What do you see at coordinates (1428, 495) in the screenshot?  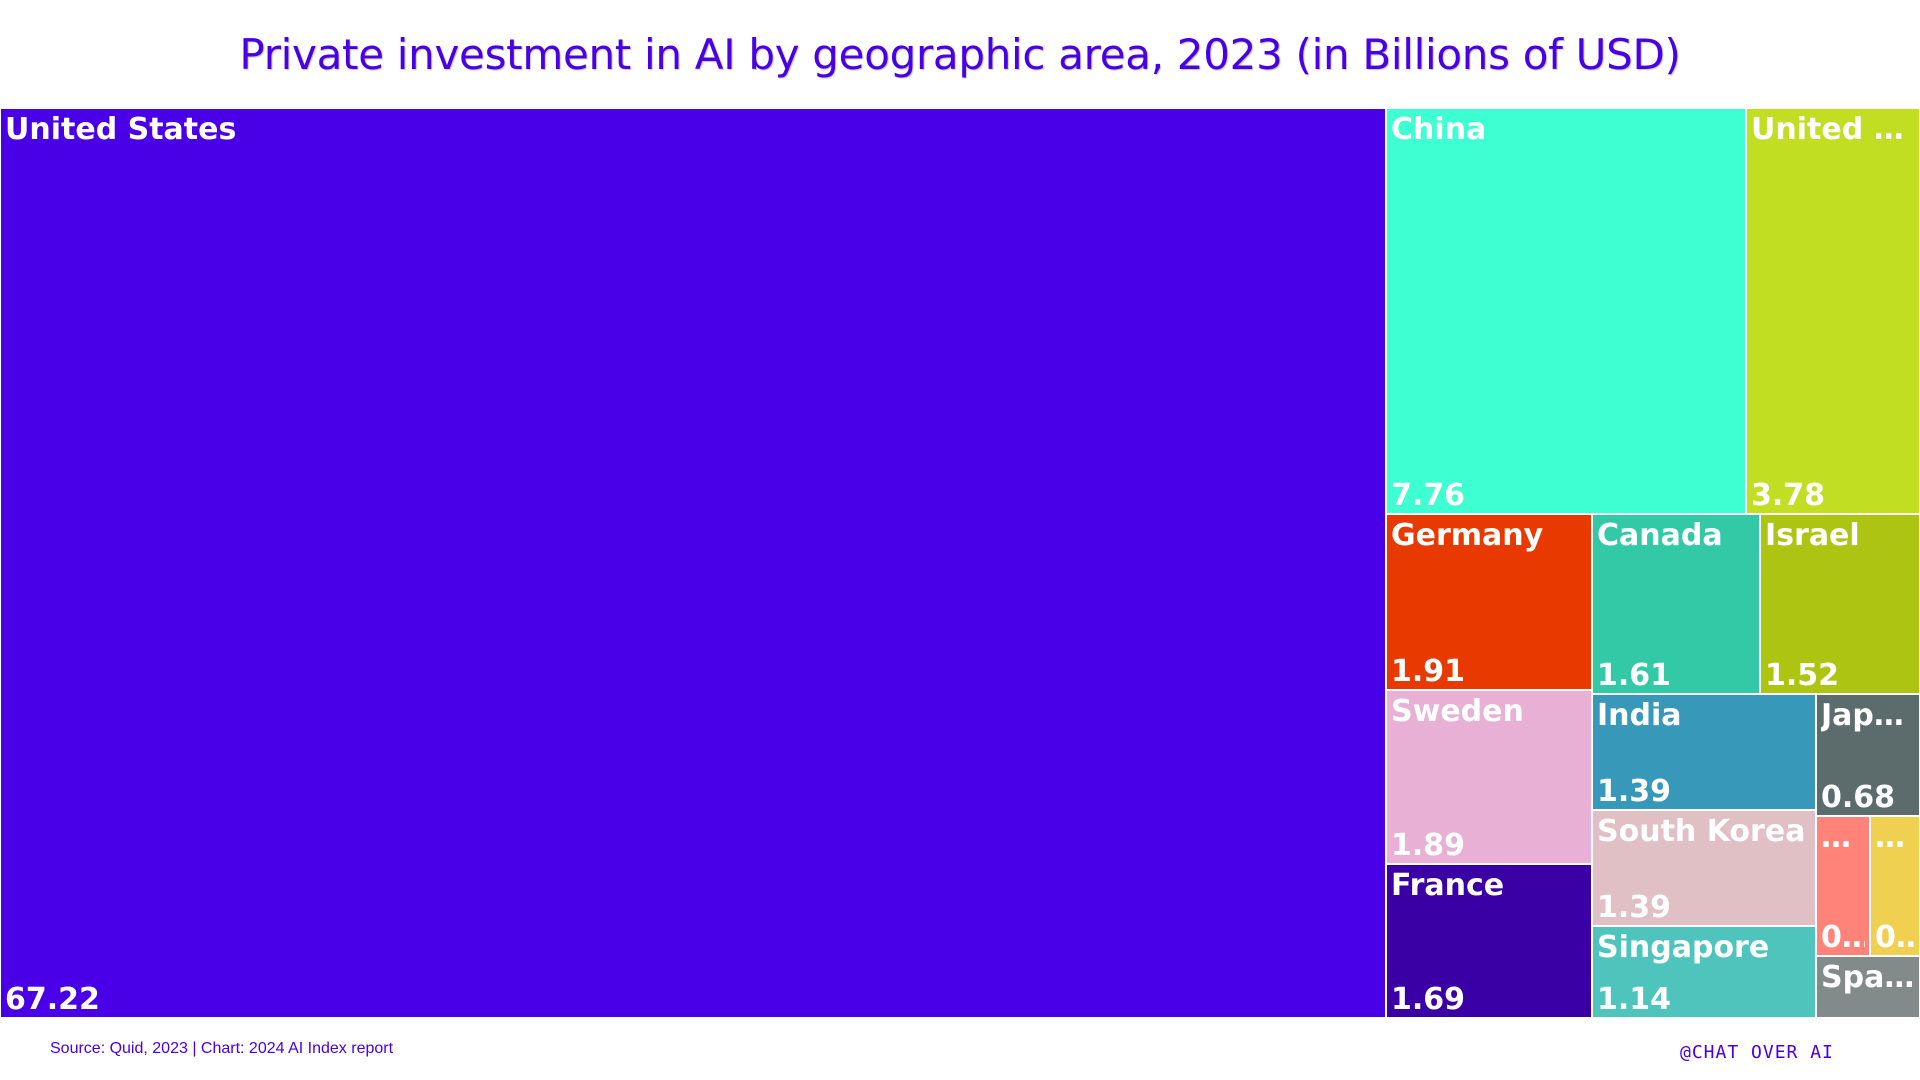 I see `tile-value-label: 7.76` at bounding box center [1428, 495].